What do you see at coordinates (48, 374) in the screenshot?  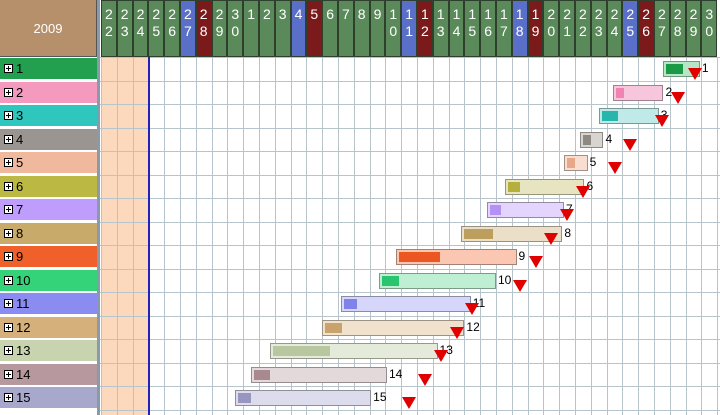 I see `task-row-header: 14` at bounding box center [48, 374].